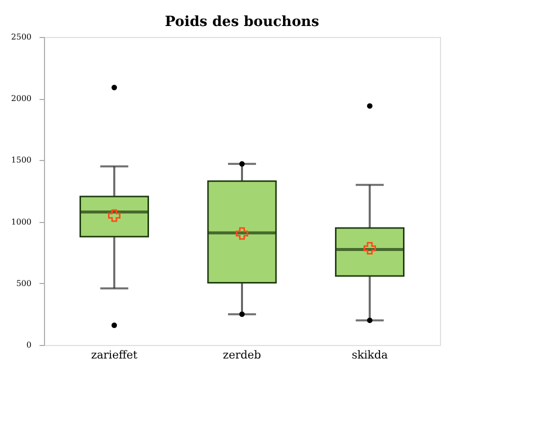  Describe the element at coordinates (29, 345) in the screenshot. I see `y-tick-label: 0` at that location.